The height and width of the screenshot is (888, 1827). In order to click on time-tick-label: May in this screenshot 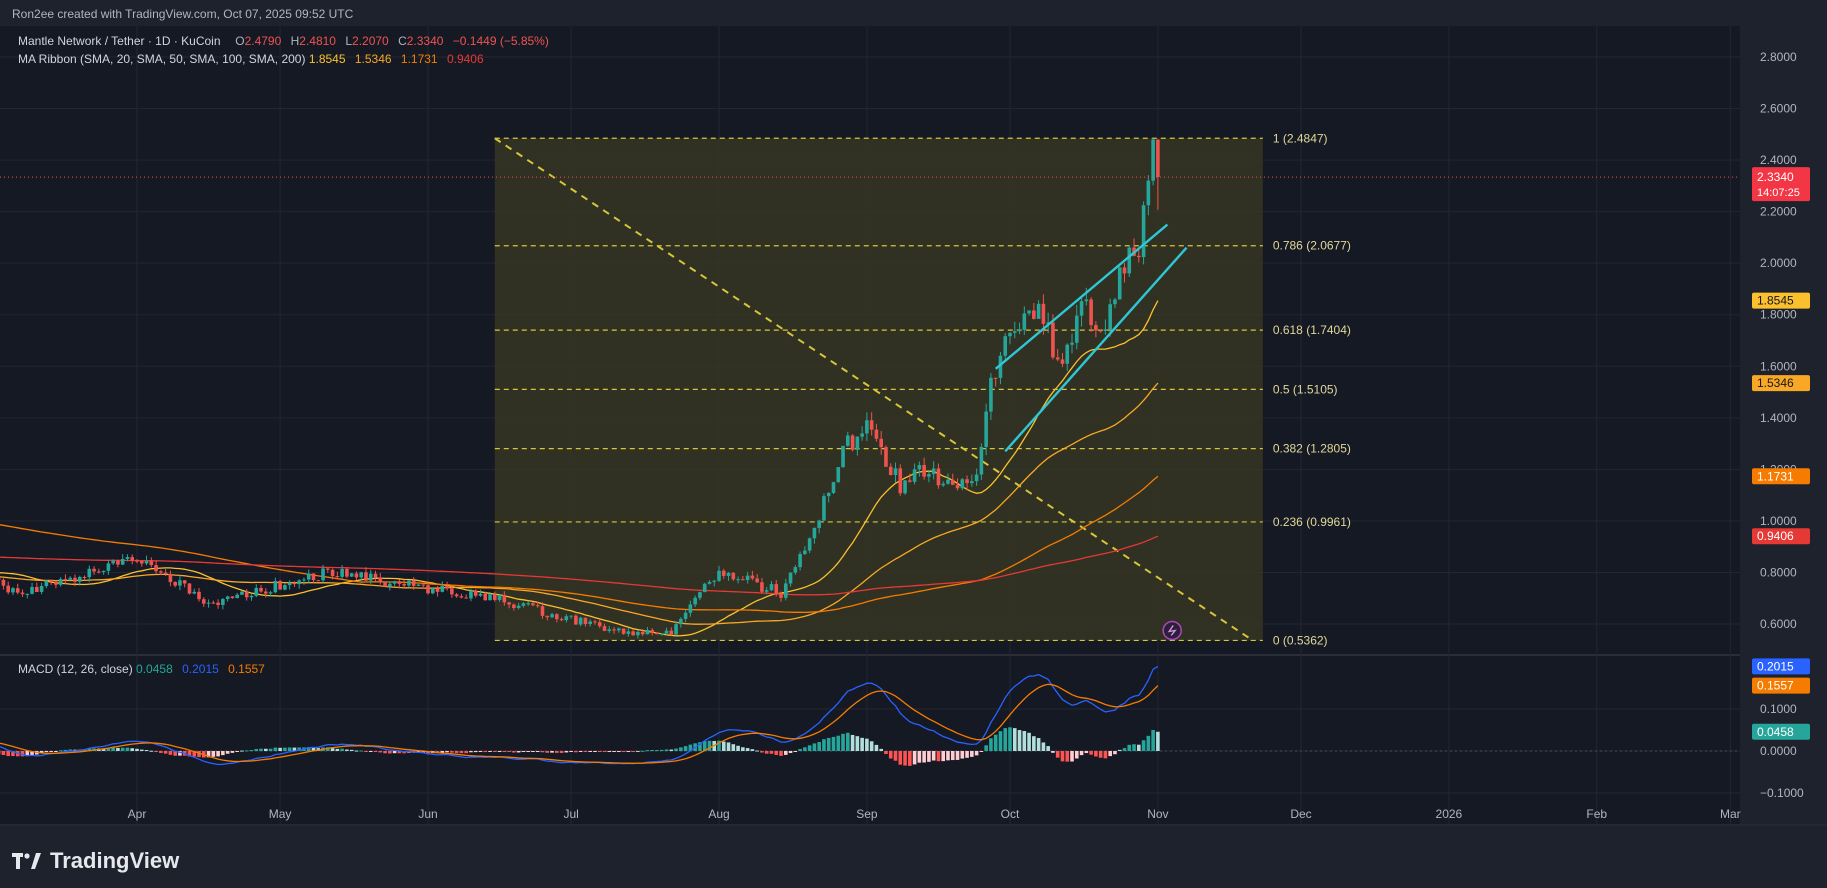, I will do `click(280, 814)`.